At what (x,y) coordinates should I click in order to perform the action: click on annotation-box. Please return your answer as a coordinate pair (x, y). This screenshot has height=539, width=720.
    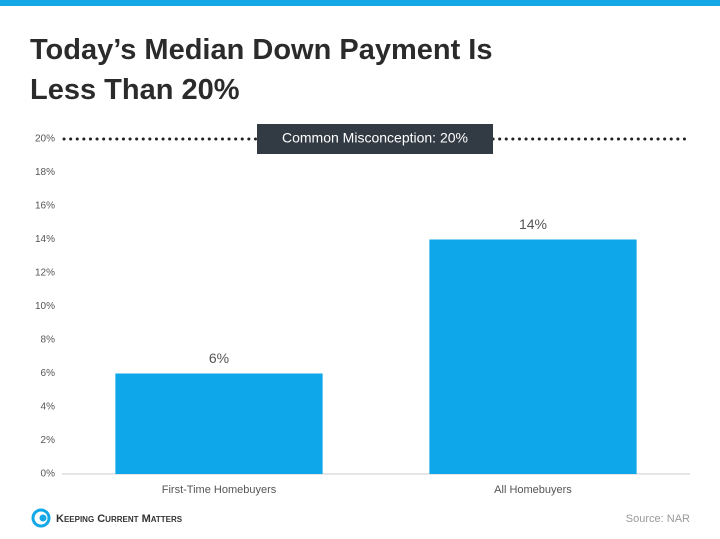
    Looking at the image, I should click on (375, 139).